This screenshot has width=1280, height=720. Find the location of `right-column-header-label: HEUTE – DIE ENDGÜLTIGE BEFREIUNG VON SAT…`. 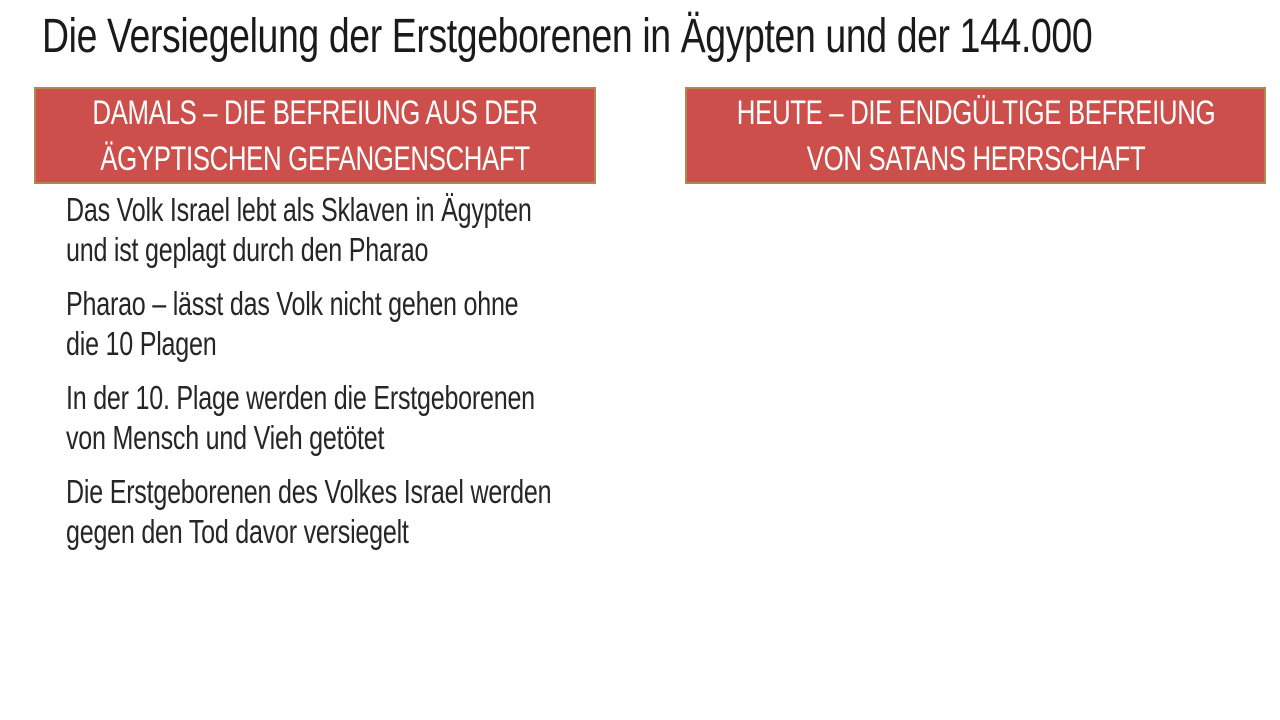

right-column-header-label: HEUTE – DIE ENDGÜLTIGE BEFREIUNG VON SAT… is located at coordinates (975, 135).